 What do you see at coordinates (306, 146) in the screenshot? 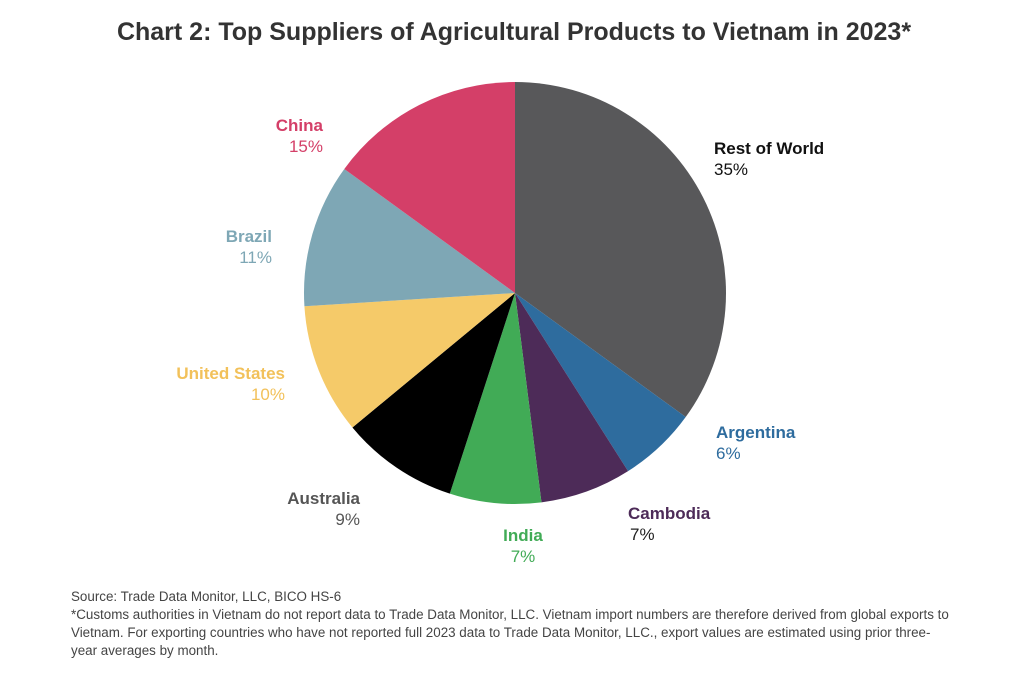
I see `slice-value-china: 15%` at bounding box center [306, 146].